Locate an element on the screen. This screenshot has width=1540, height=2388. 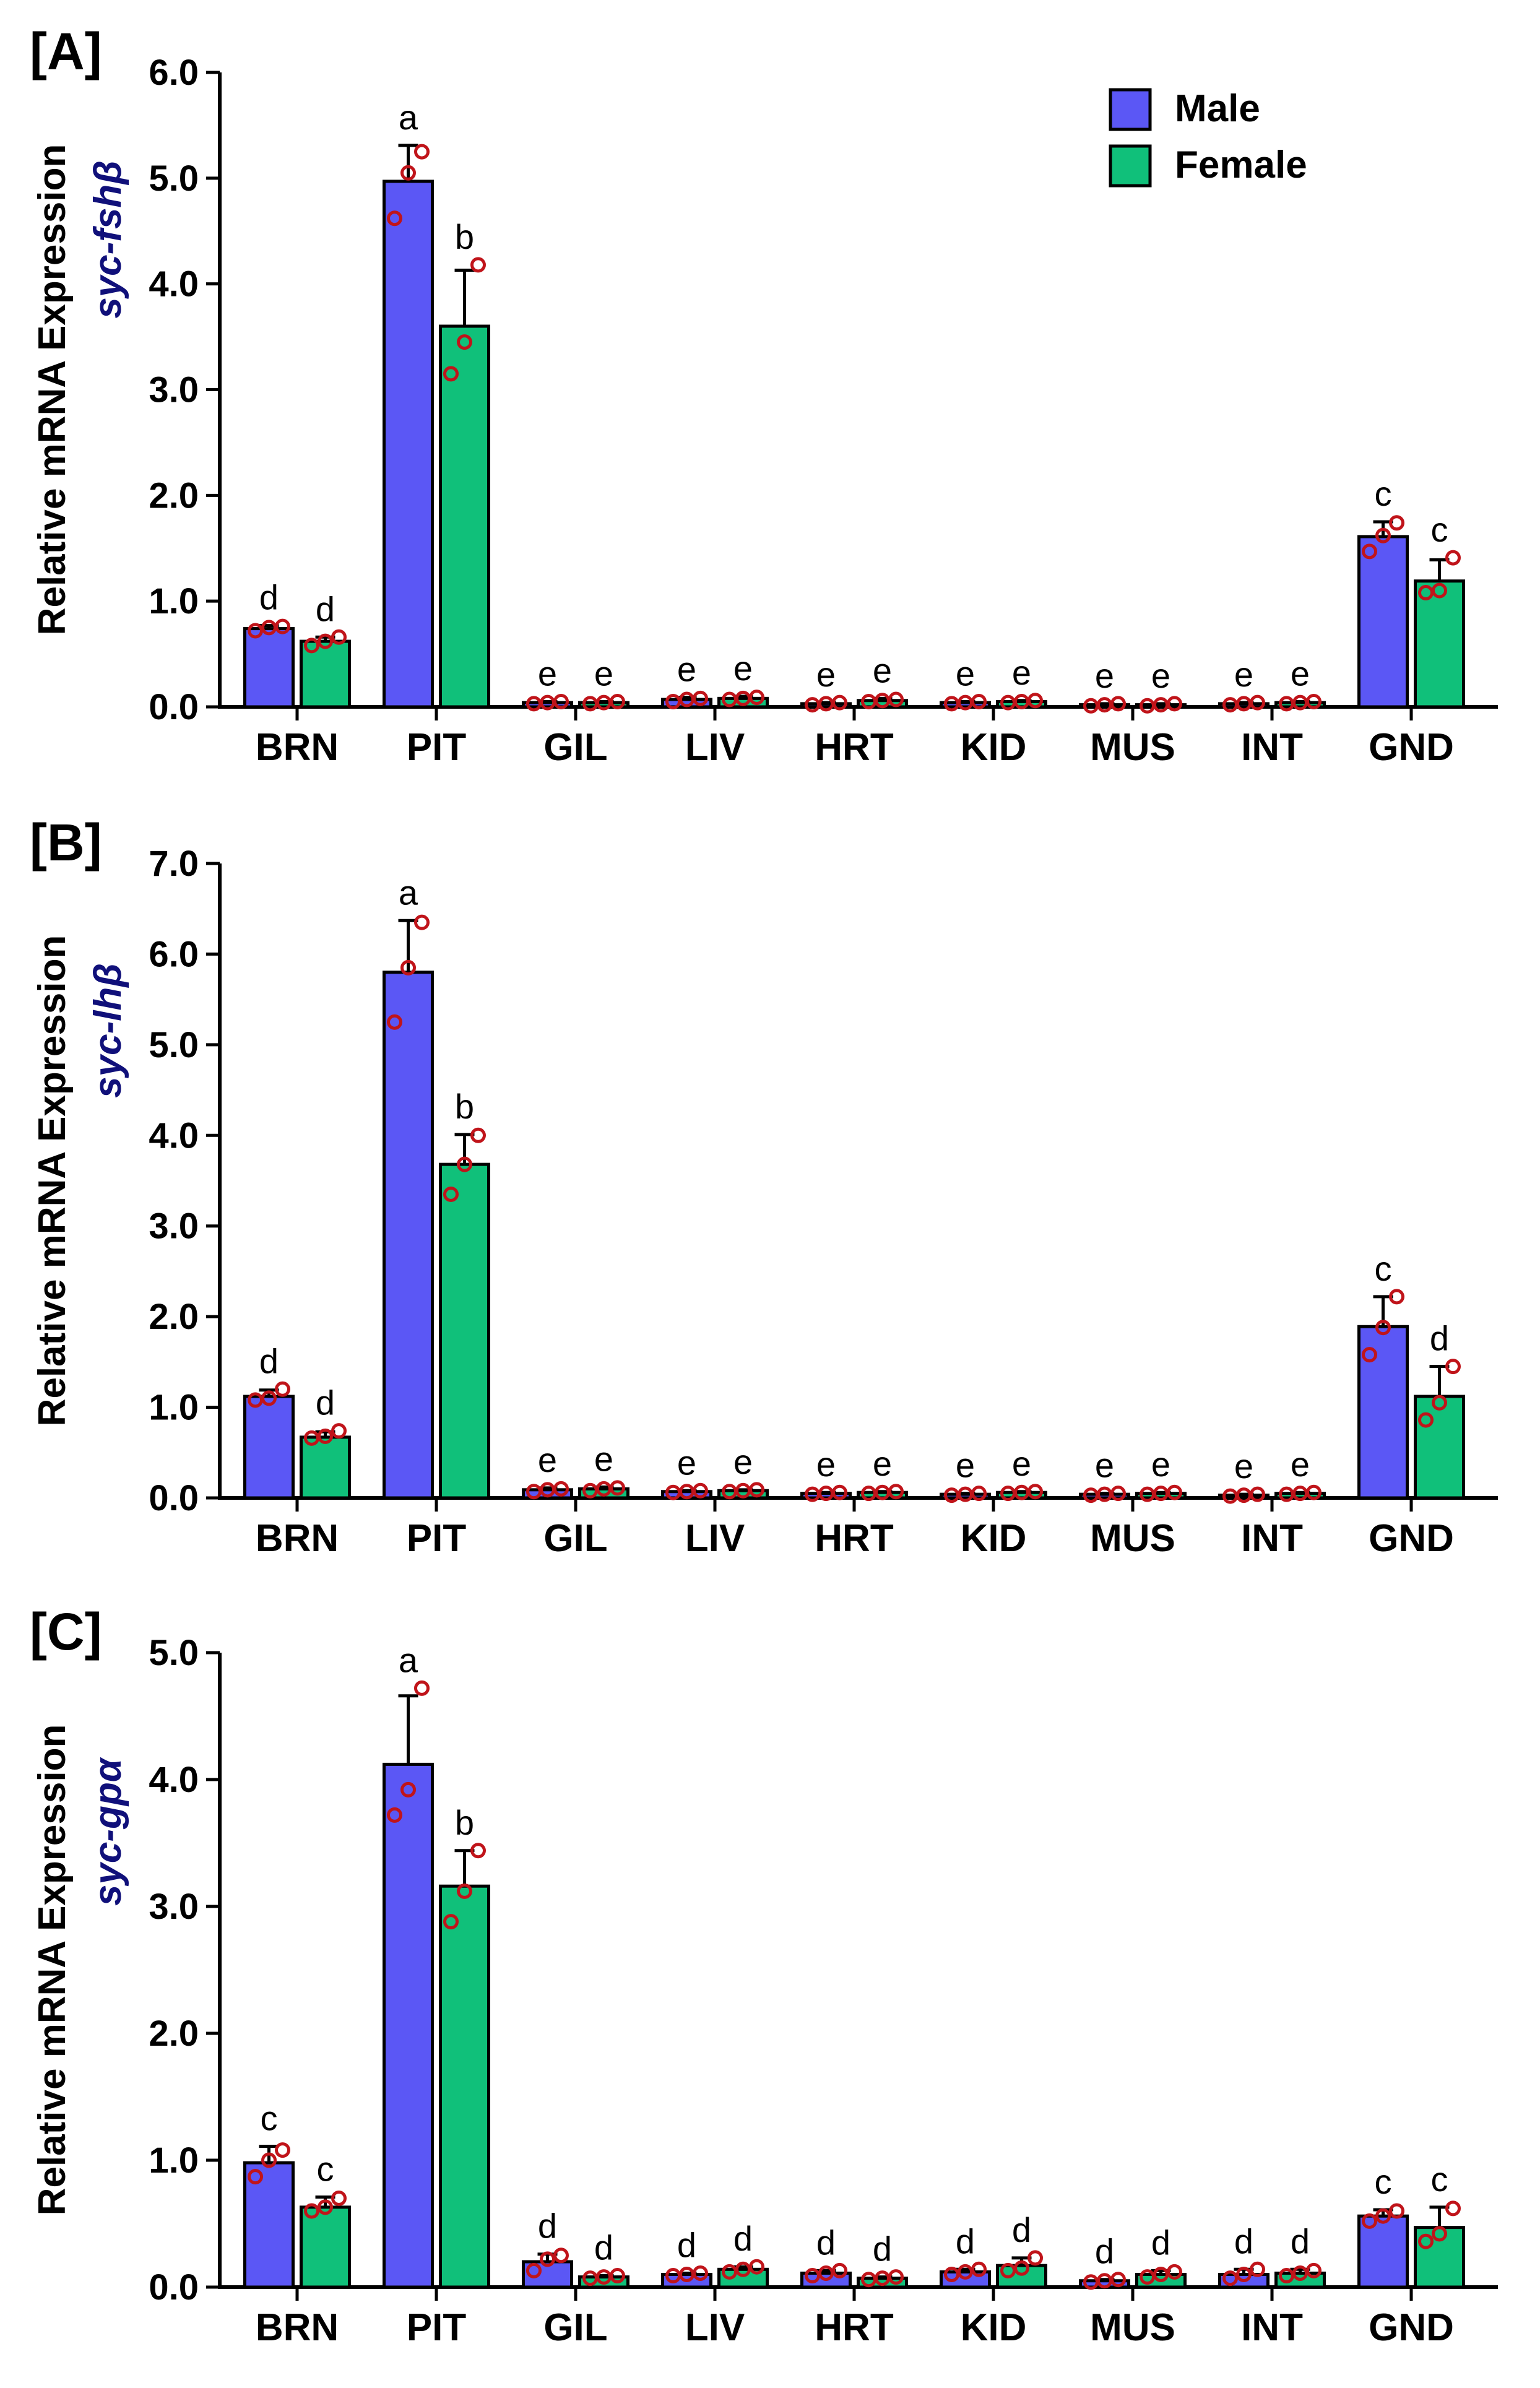
legend: Male Female is located at coordinates (1208, 137).